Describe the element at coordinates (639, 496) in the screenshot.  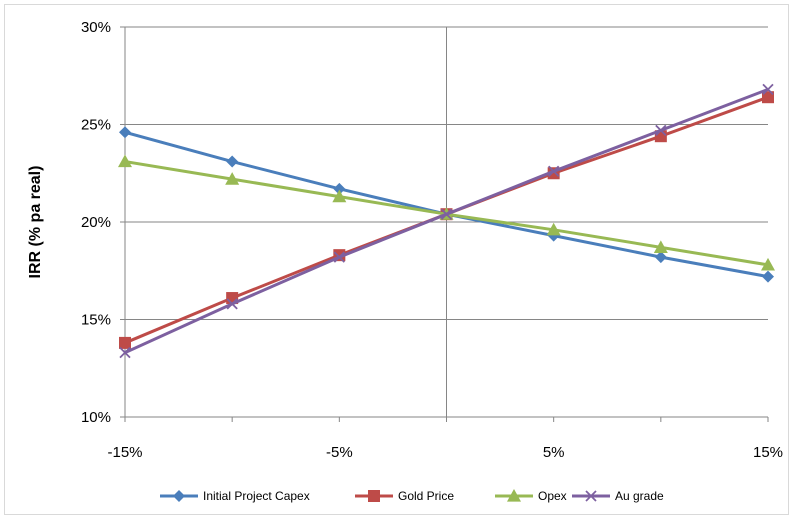
I see `legend-label: Au grade` at that location.